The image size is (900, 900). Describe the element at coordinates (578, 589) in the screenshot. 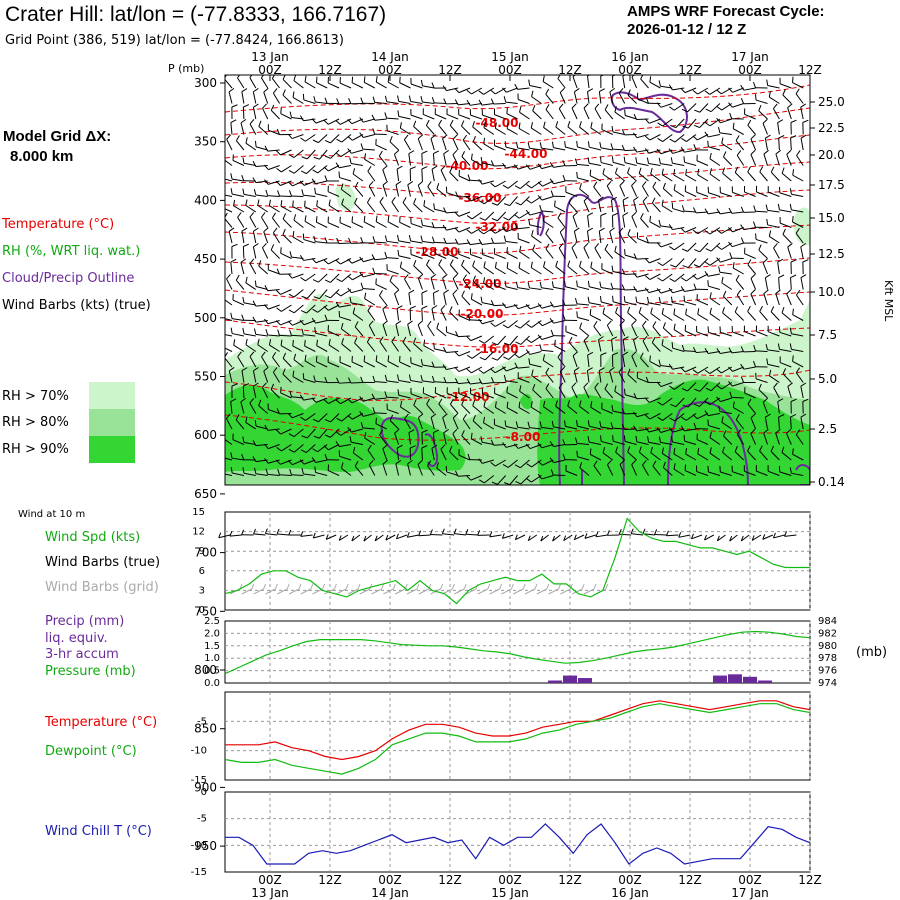

I see `surface-wind-barb-grid` at that location.